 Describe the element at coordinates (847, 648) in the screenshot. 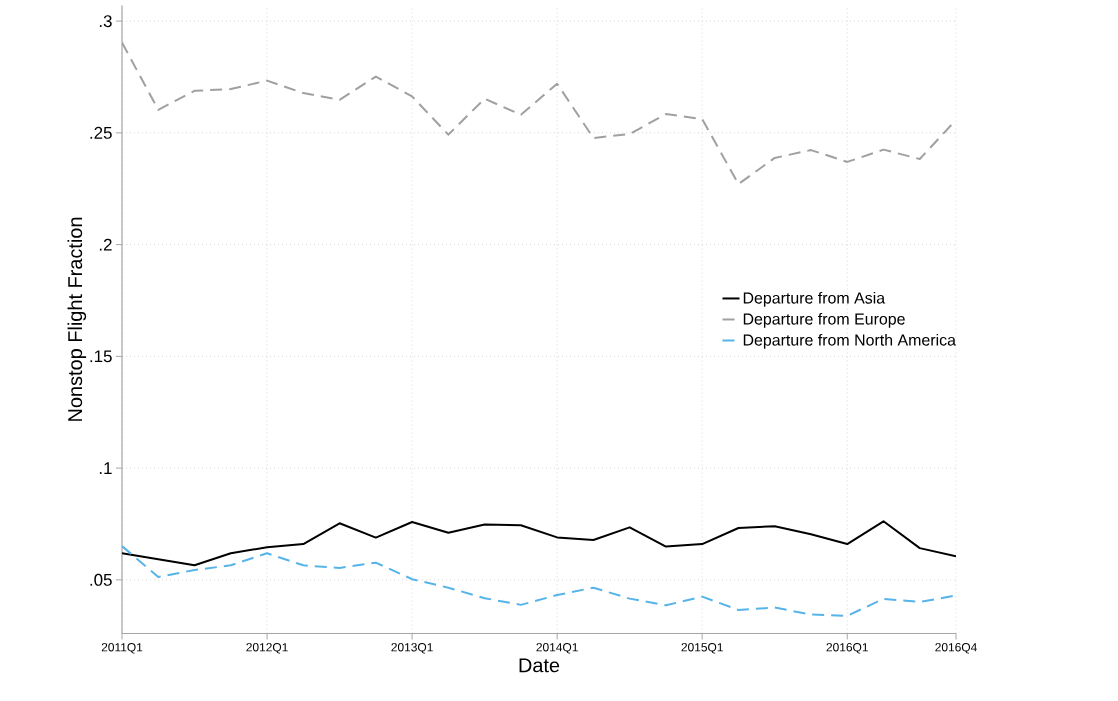

I see `x-tick-label: 2016Q1` at that location.